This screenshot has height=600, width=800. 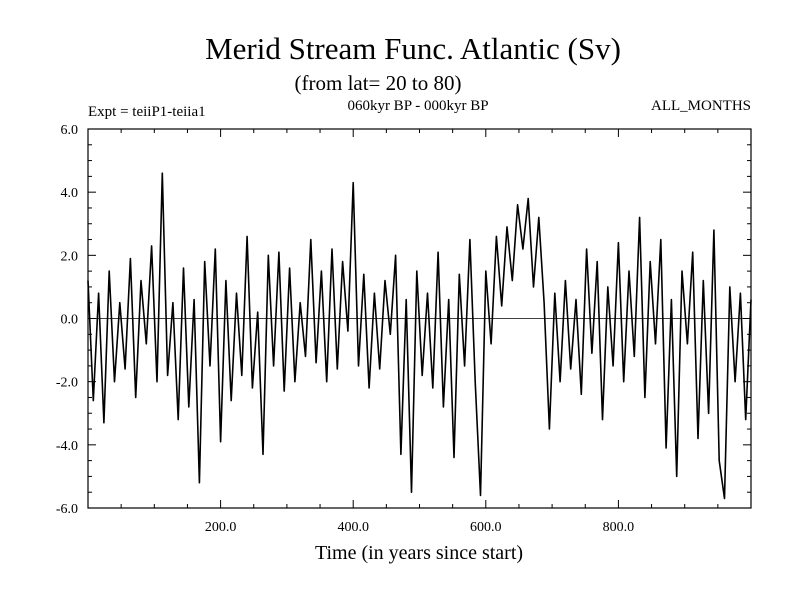 What do you see at coordinates (701, 106) in the screenshot?
I see `months-label: ALL_MONTHS` at bounding box center [701, 106].